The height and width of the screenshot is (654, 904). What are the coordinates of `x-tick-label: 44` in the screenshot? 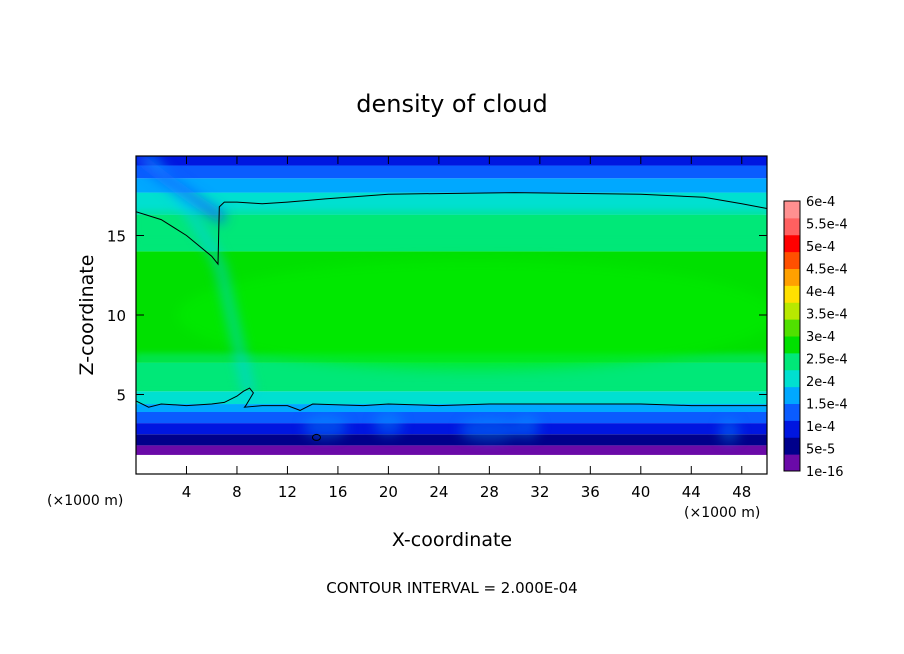 It's located at (691, 492).